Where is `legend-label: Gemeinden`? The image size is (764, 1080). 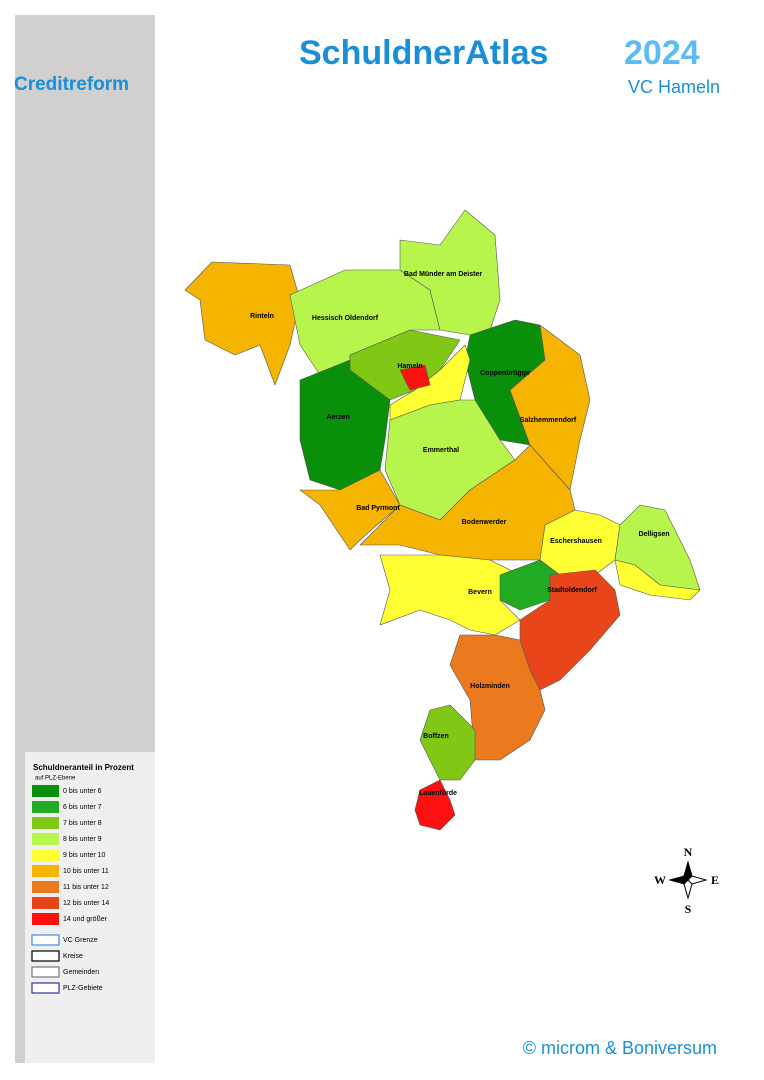
legend-label: Gemeinden is located at coordinates (81, 972).